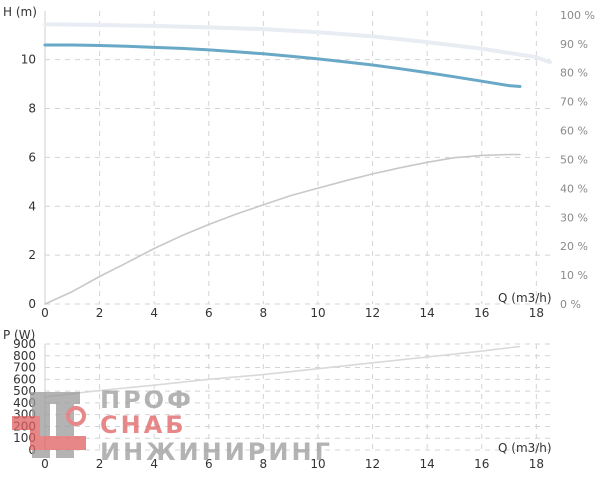 This screenshot has height=482, width=600. What do you see at coordinates (209, 464) in the screenshot?
I see `bottom-x-tick-label: 6` at bounding box center [209, 464].